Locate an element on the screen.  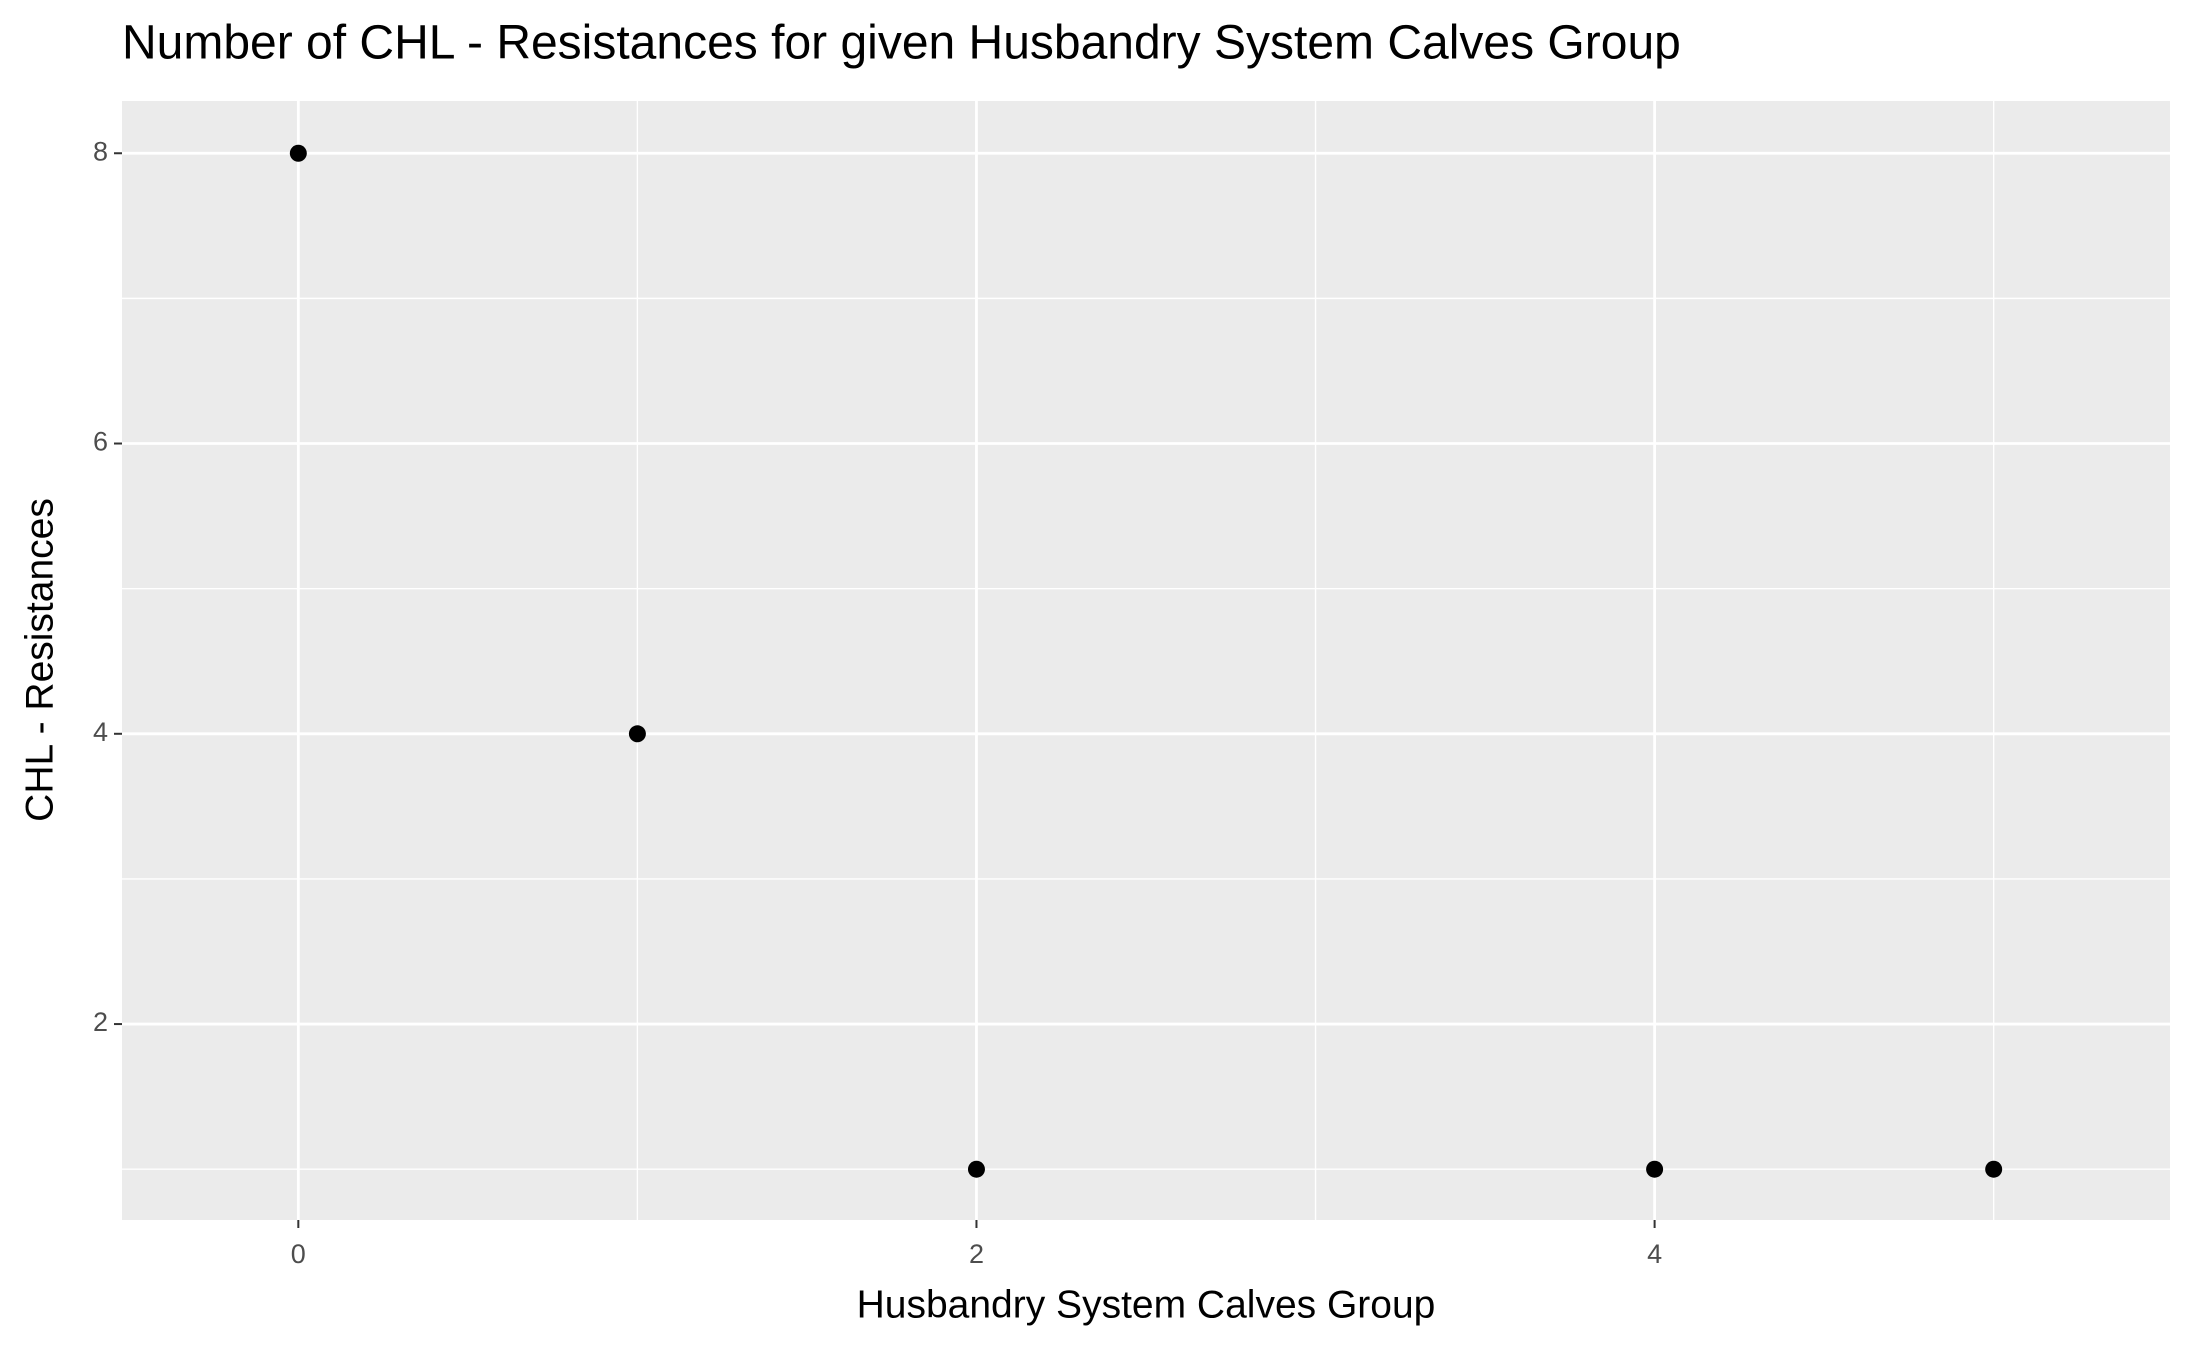
x-tick-label: 2 is located at coordinates (976, 1254).